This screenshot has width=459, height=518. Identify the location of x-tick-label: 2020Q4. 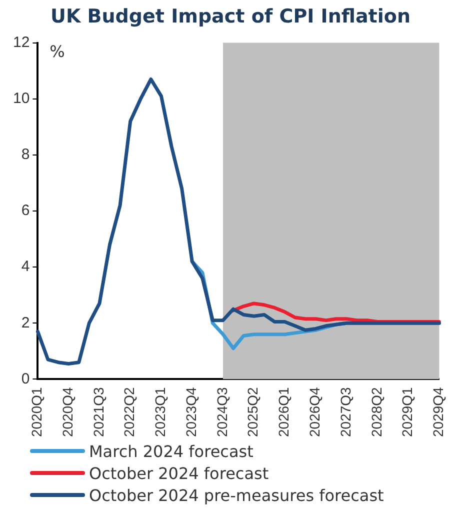
(67, 412).